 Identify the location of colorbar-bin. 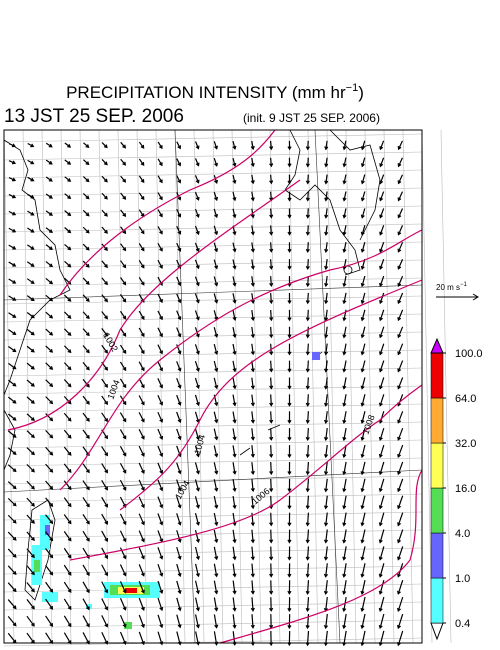
(437, 555).